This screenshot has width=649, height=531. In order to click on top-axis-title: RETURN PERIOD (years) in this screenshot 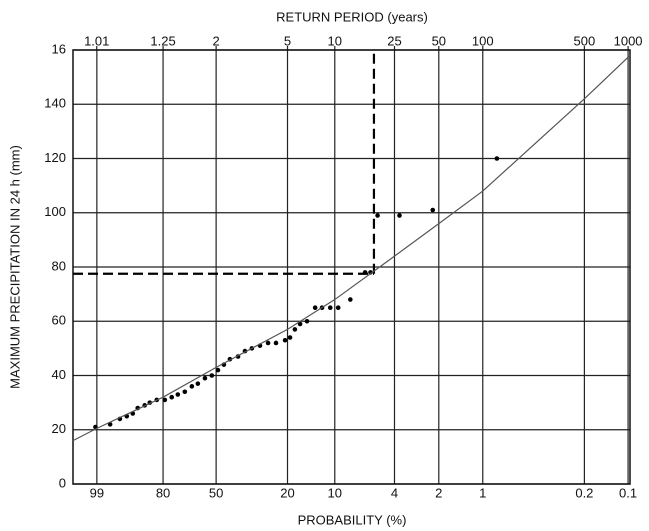, I will do `click(352, 16)`.